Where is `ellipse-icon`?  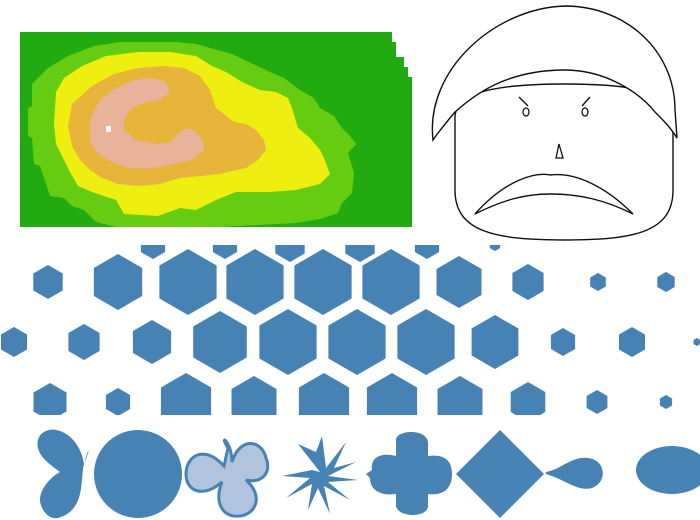
ellipse-icon is located at coordinates (668, 470).